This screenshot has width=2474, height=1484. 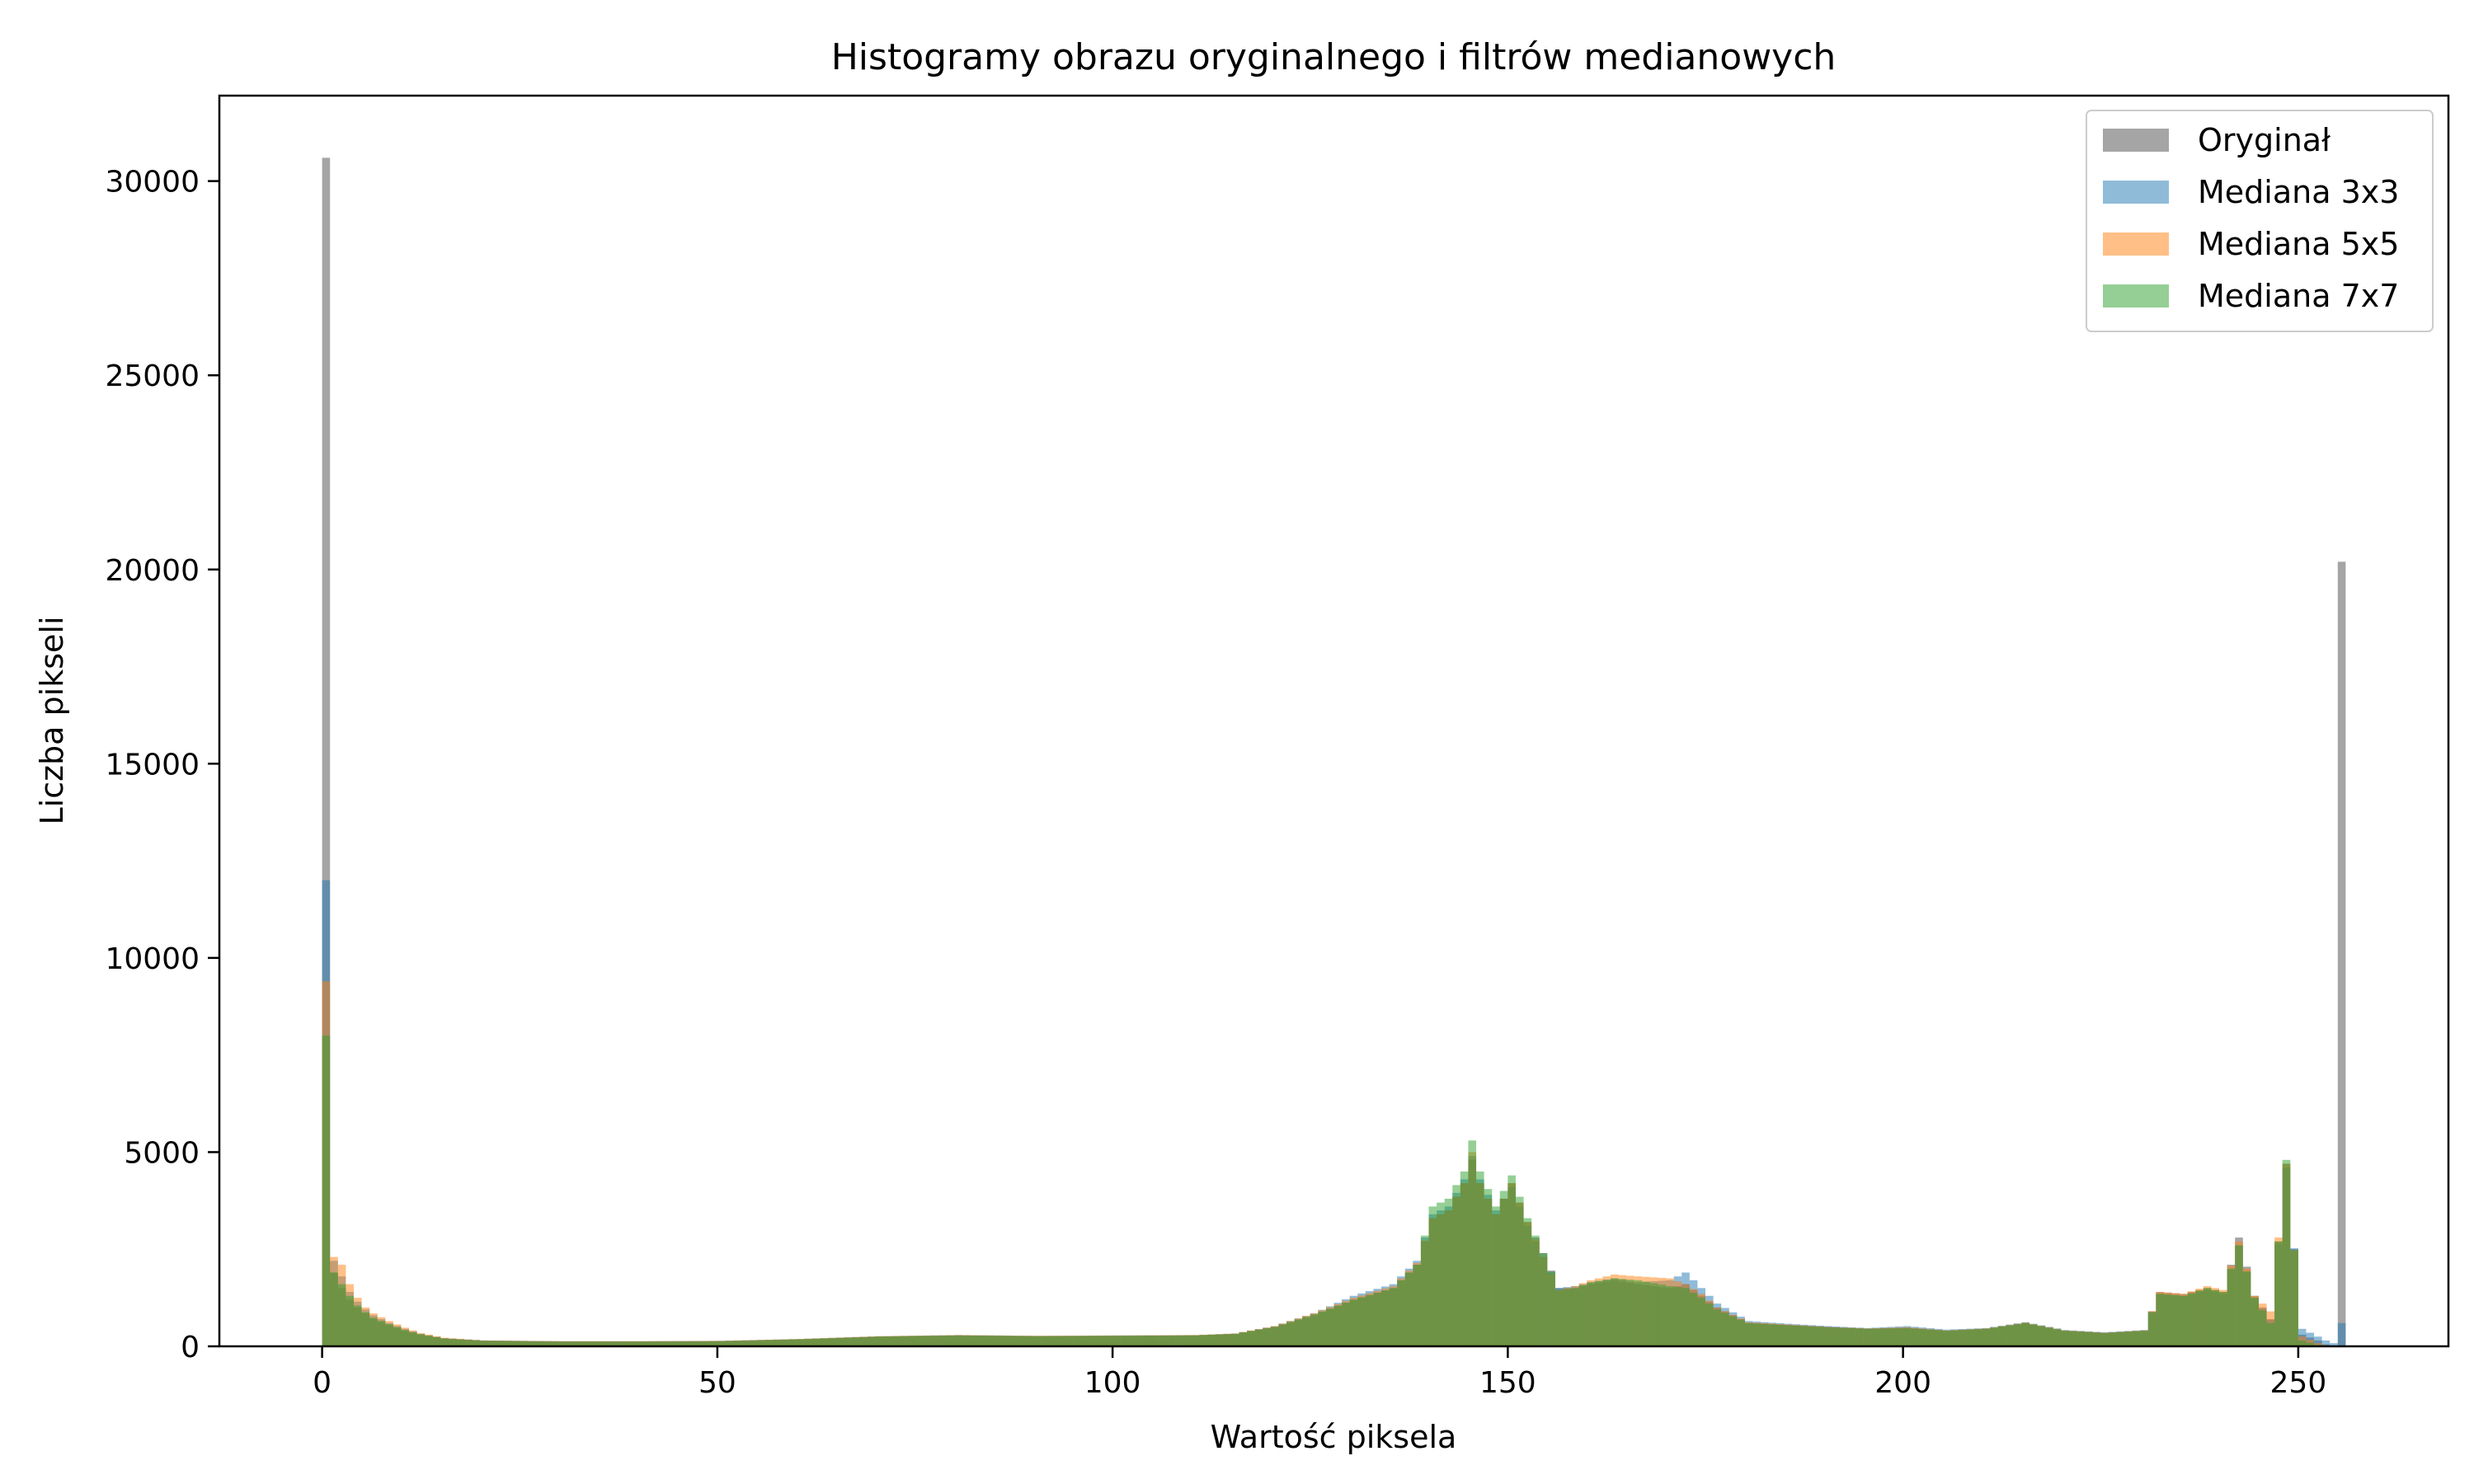 I want to click on x-tick-label: 250, so click(x=2298, y=1383).